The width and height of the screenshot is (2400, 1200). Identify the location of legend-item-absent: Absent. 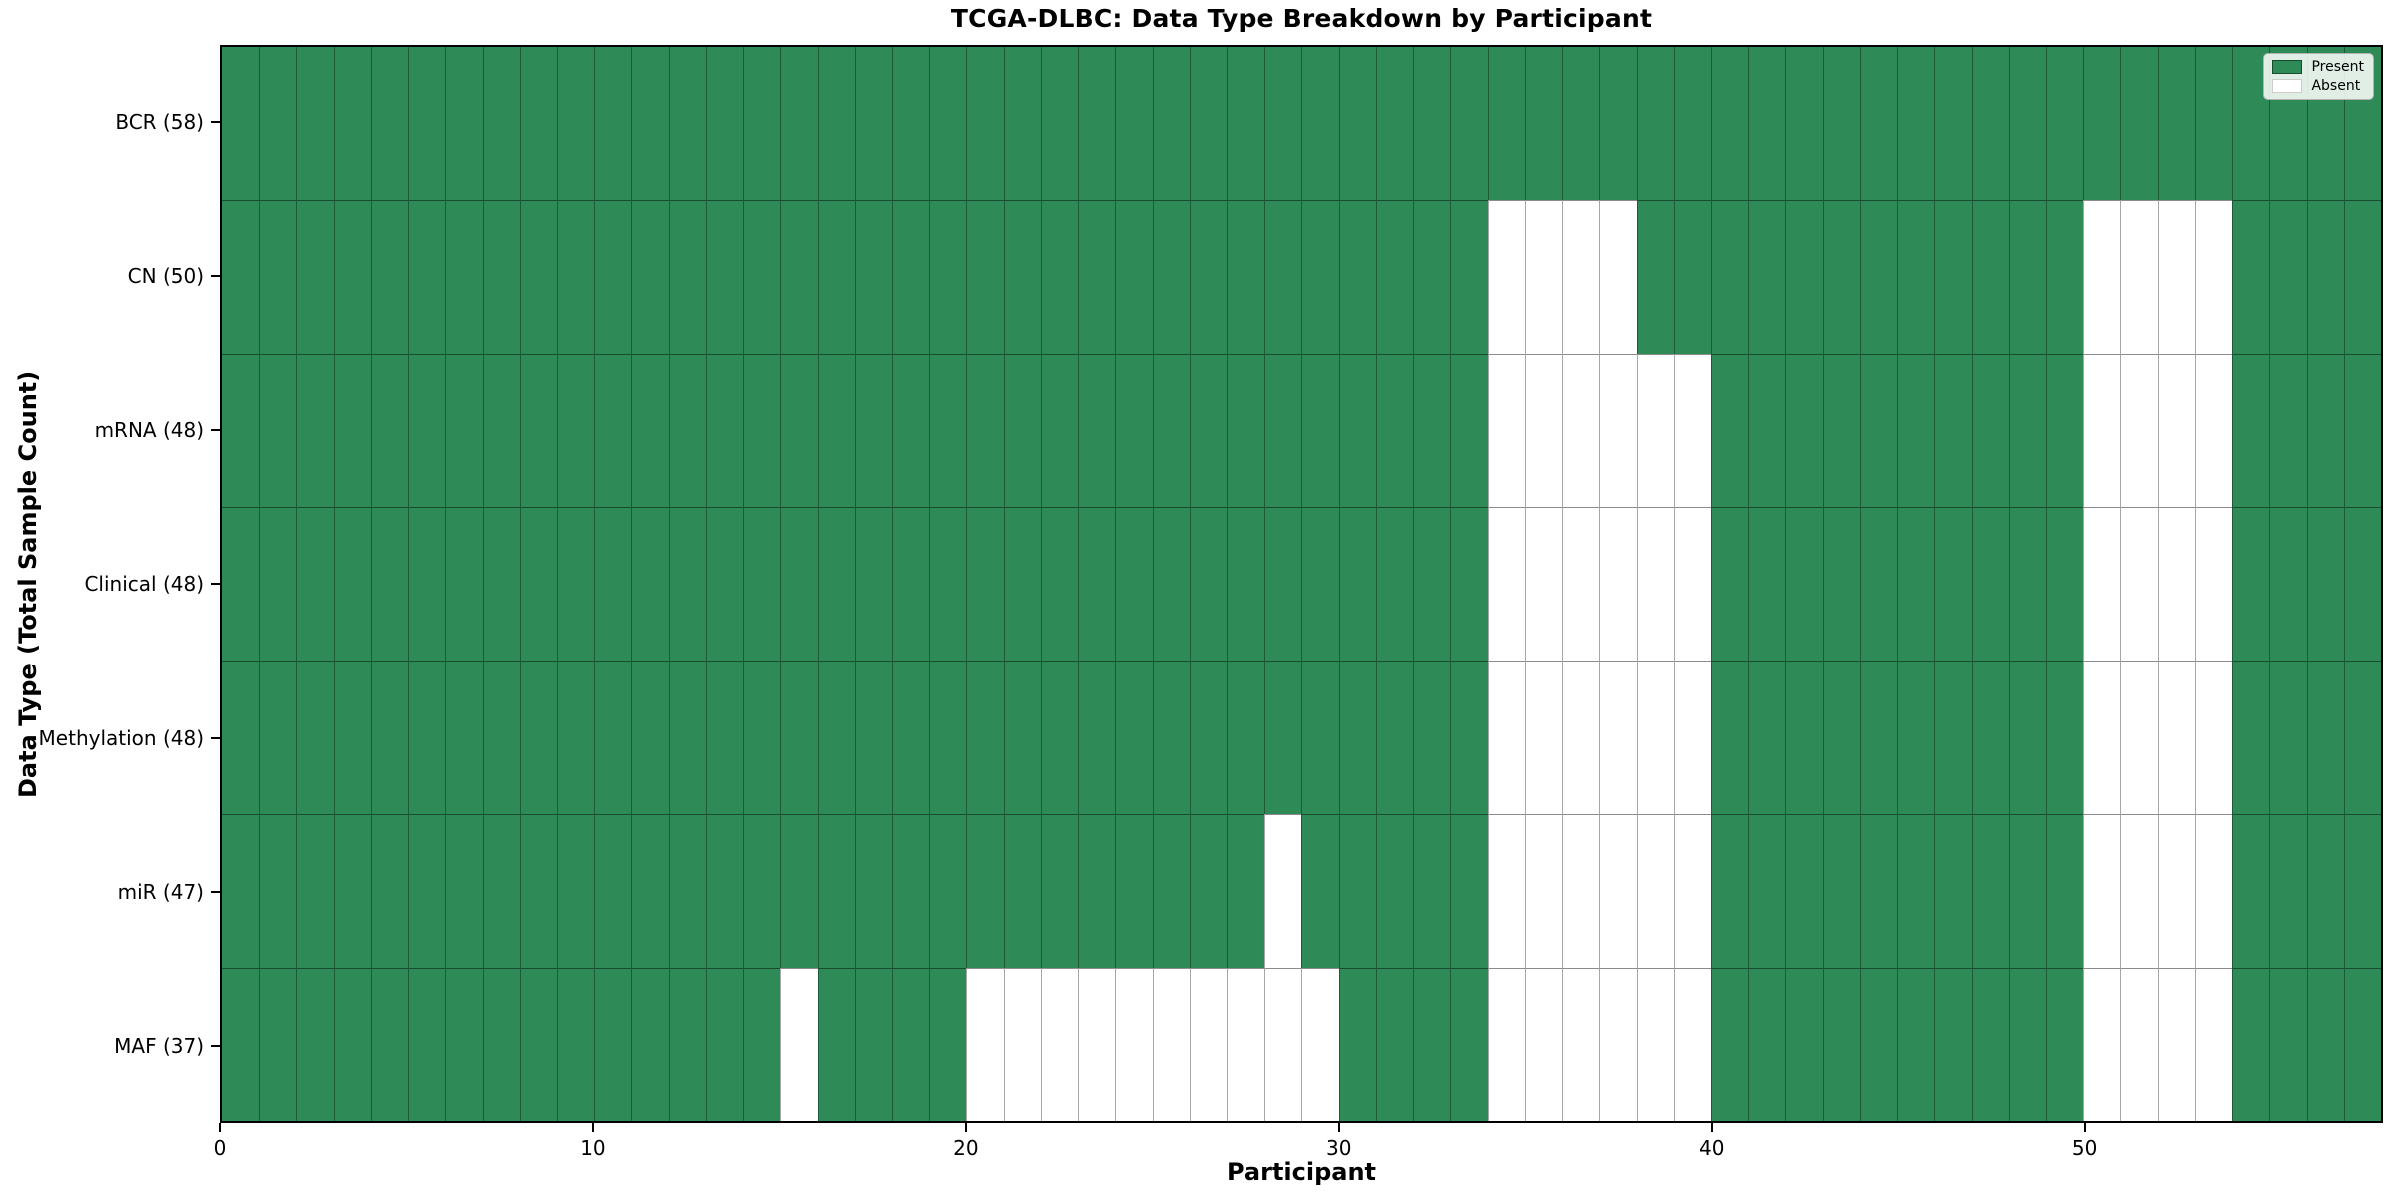
(2318, 86).